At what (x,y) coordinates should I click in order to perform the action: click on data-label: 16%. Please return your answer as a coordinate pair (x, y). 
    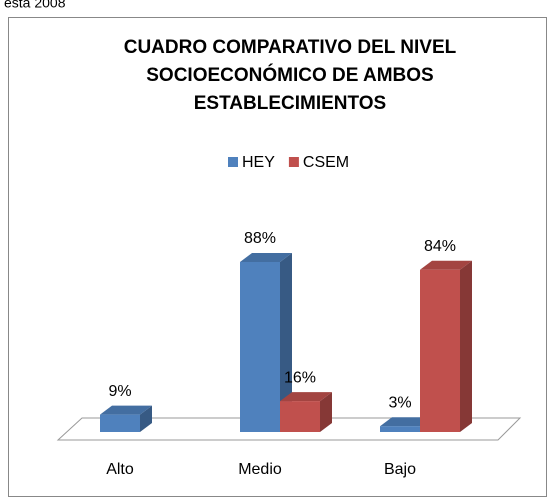
    Looking at the image, I should click on (300, 377).